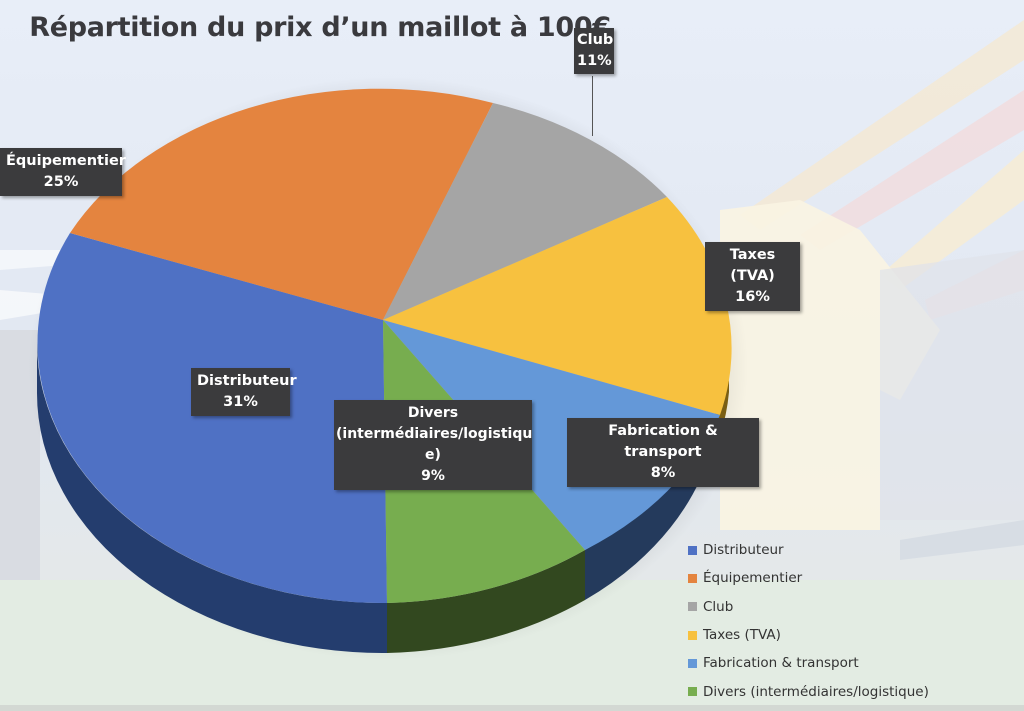 This screenshot has width=1024, height=711. I want to click on legend-item-taxes: Taxes (TVA), so click(821, 635).